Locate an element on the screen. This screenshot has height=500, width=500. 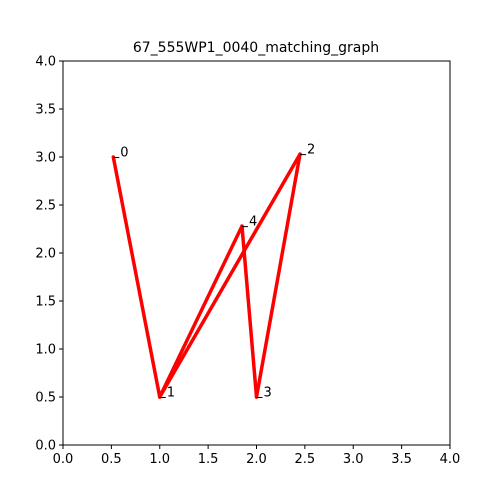
node-label: 1 is located at coordinates (171, 393).